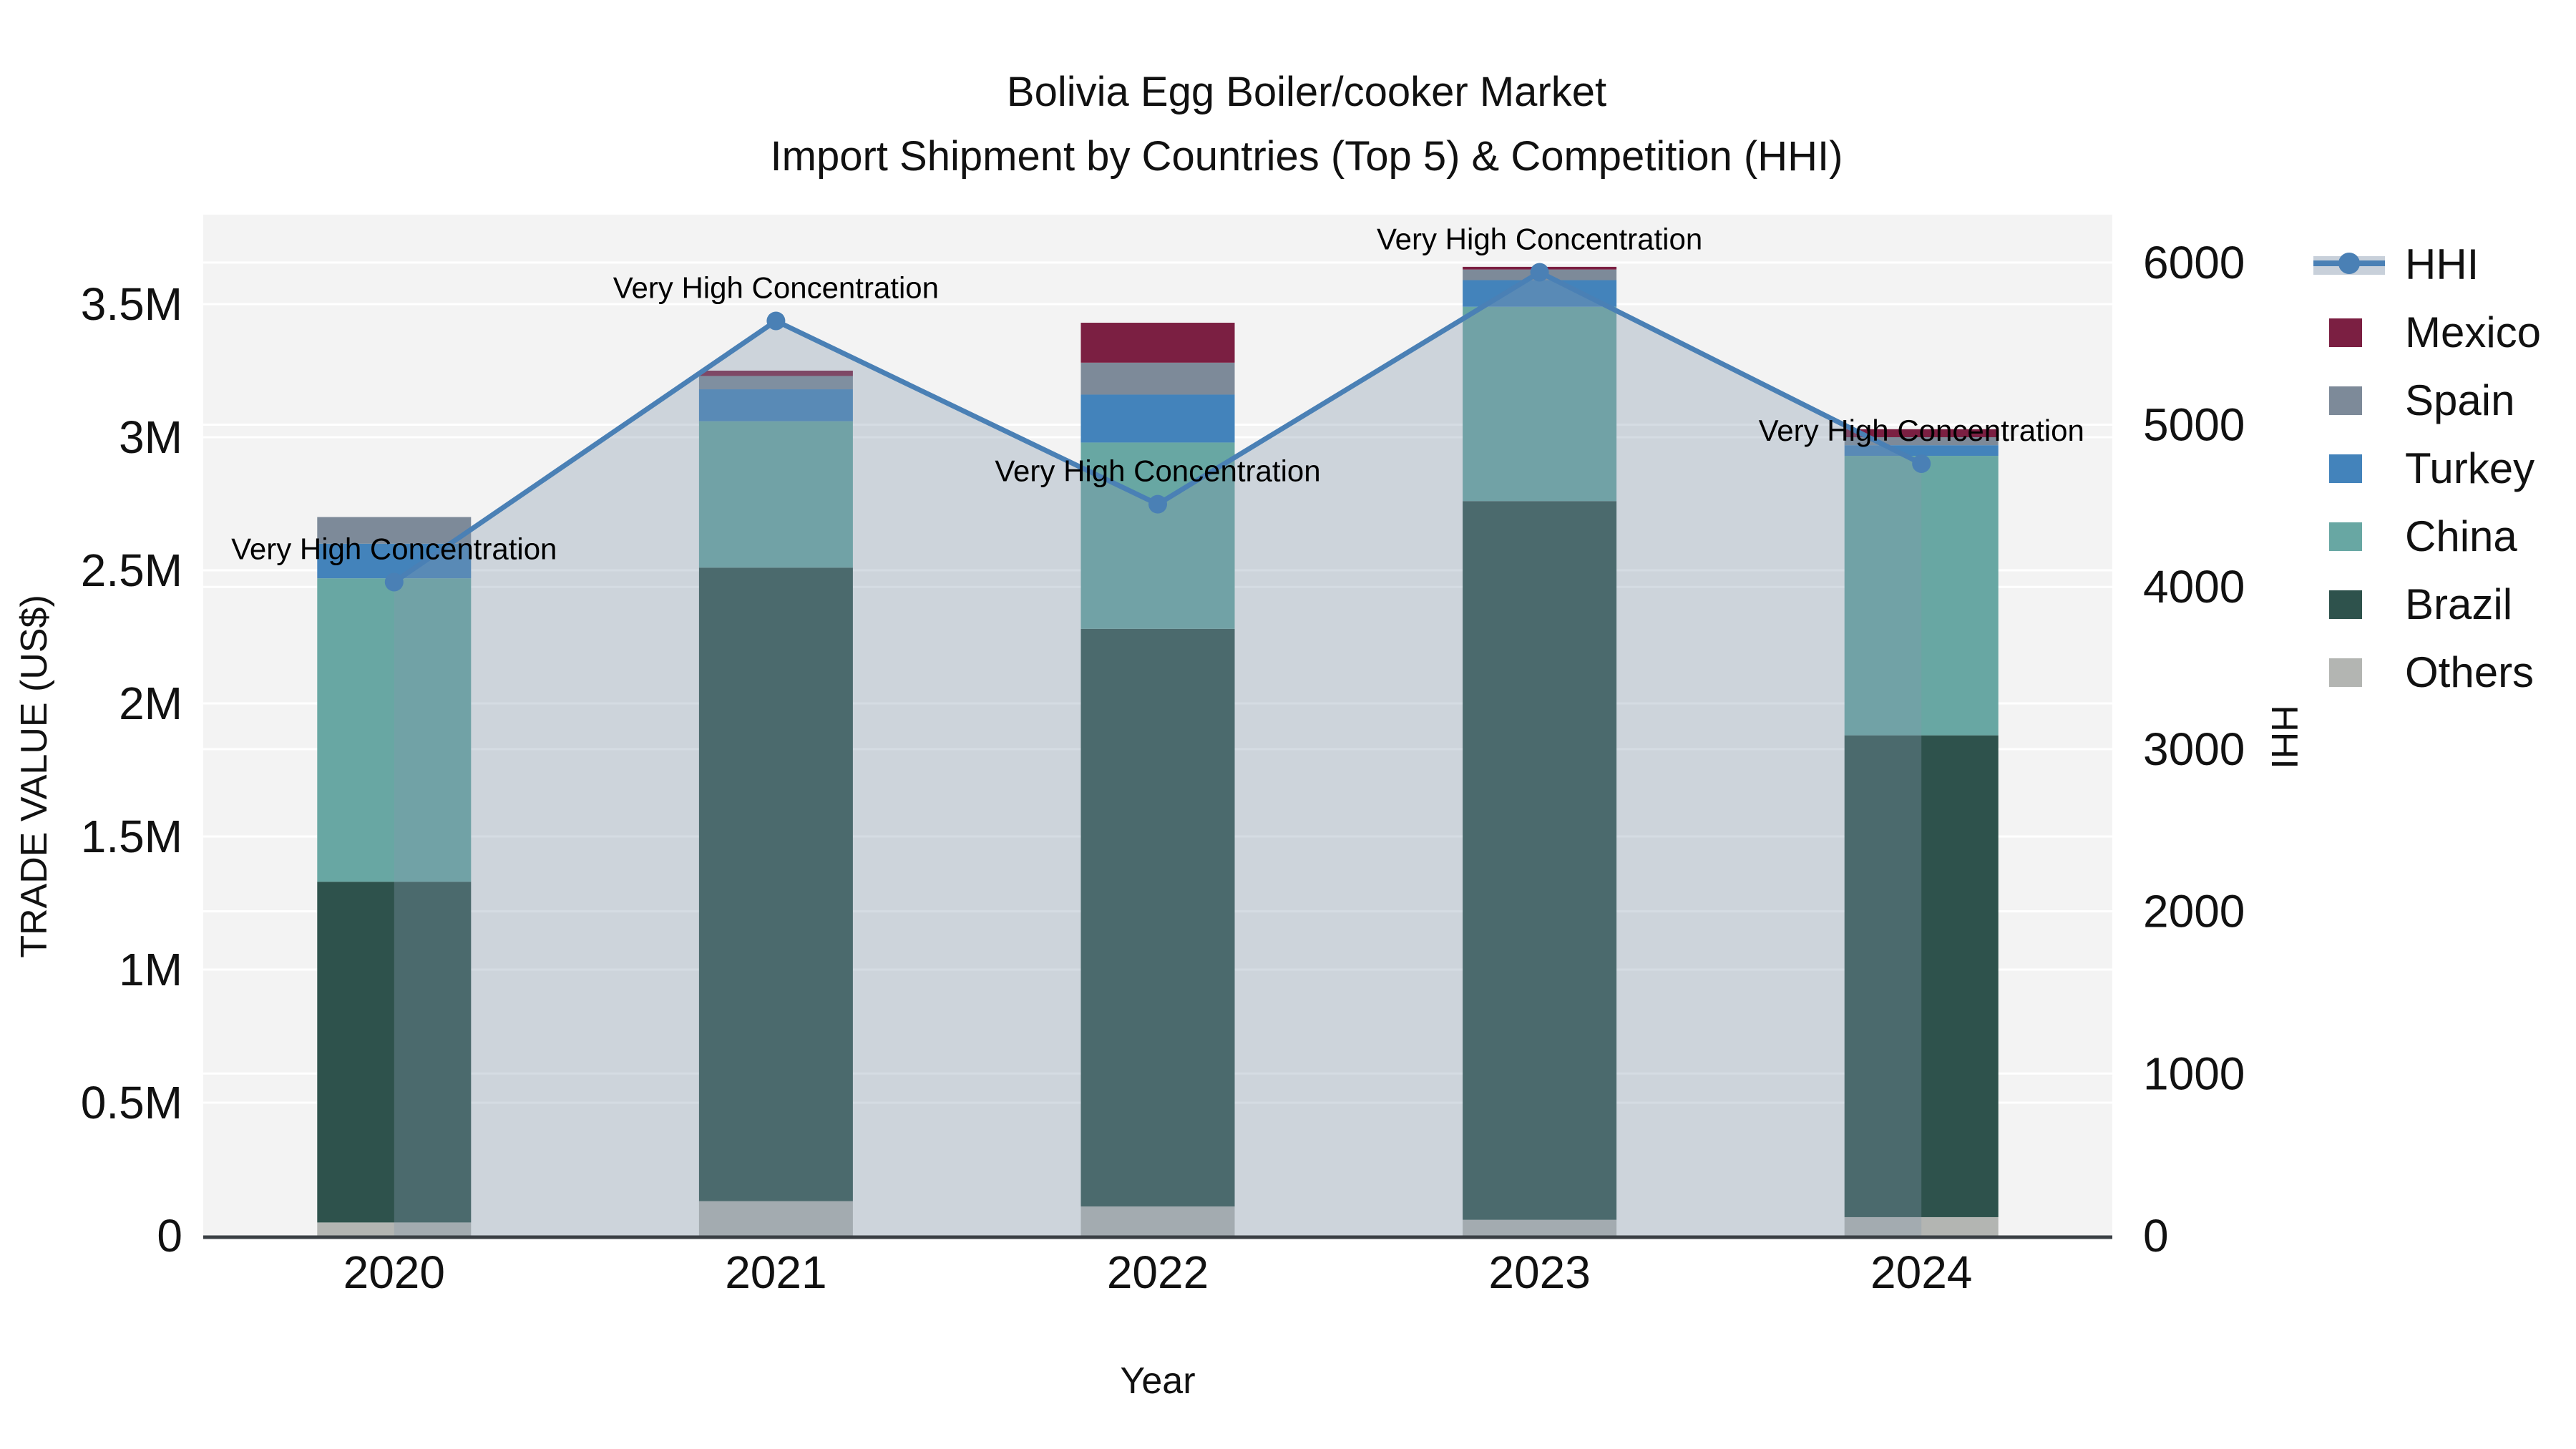  I want to click on y-tick-left: 0.5M, so click(131, 1102).